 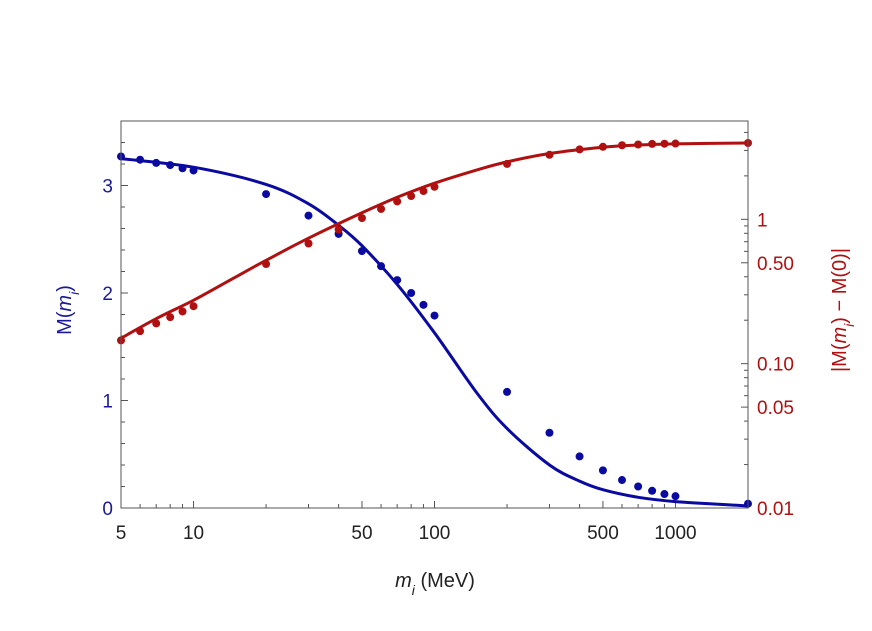 What do you see at coordinates (107, 187) in the screenshot?
I see `y-left-tick-label: 3` at bounding box center [107, 187].